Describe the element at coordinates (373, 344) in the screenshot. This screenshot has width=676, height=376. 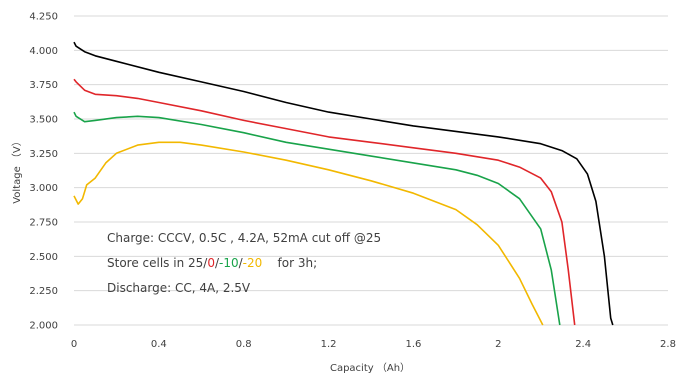
I see `x-axis-ticks: 0 0.4 0.8 1.2 1.6 2 2.4 2.8` at that location.